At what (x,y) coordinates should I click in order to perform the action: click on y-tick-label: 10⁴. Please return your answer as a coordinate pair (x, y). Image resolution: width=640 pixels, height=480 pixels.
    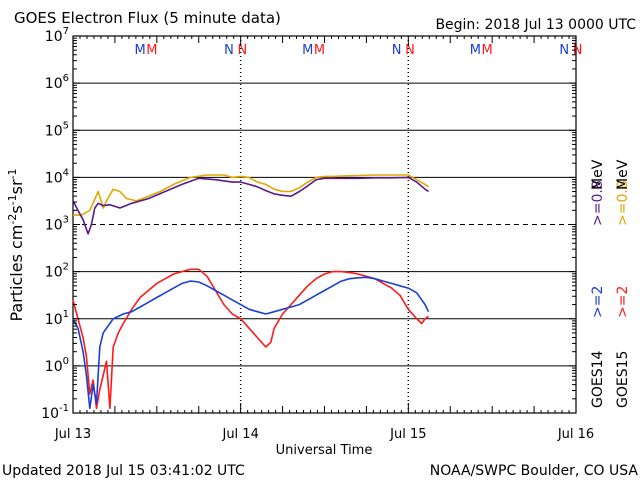
    Looking at the image, I should click on (57, 176).